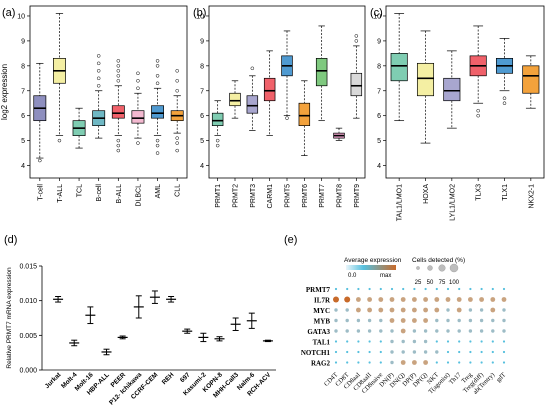 The width and height of the screenshot is (550, 418). I want to click on y-tick-label-a: 9, so click(23, 41).